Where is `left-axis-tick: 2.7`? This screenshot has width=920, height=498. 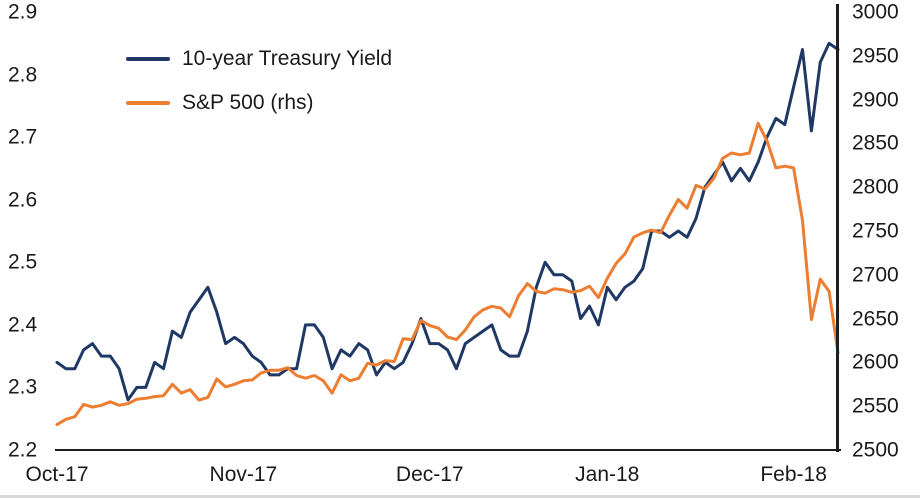
left-axis-tick: 2.7 is located at coordinates (23, 137).